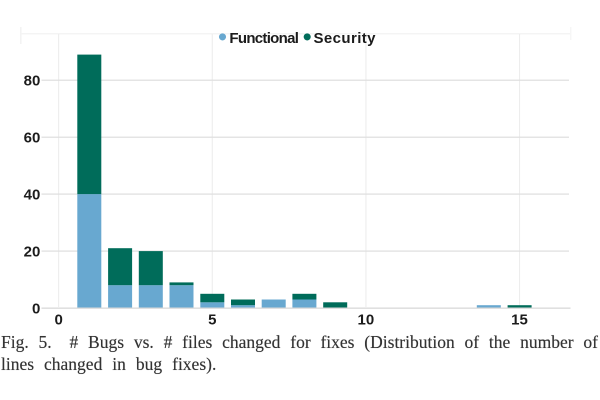  Describe the element at coordinates (263, 38) in the screenshot. I see `svg-text: Functional` at that location.